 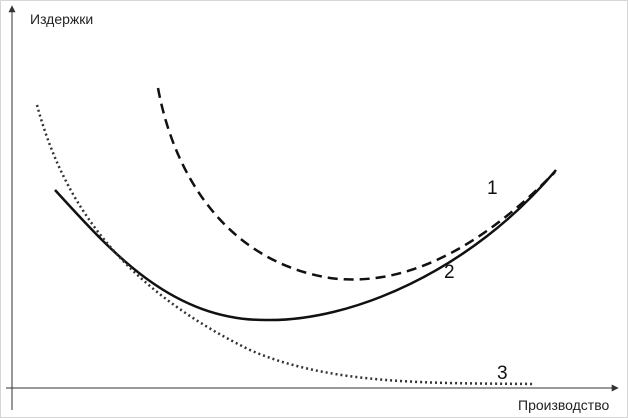 What do you see at coordinates (502, 373) in the screenshot?
I see `curve-label: 3` at bounding box center [502, 373].